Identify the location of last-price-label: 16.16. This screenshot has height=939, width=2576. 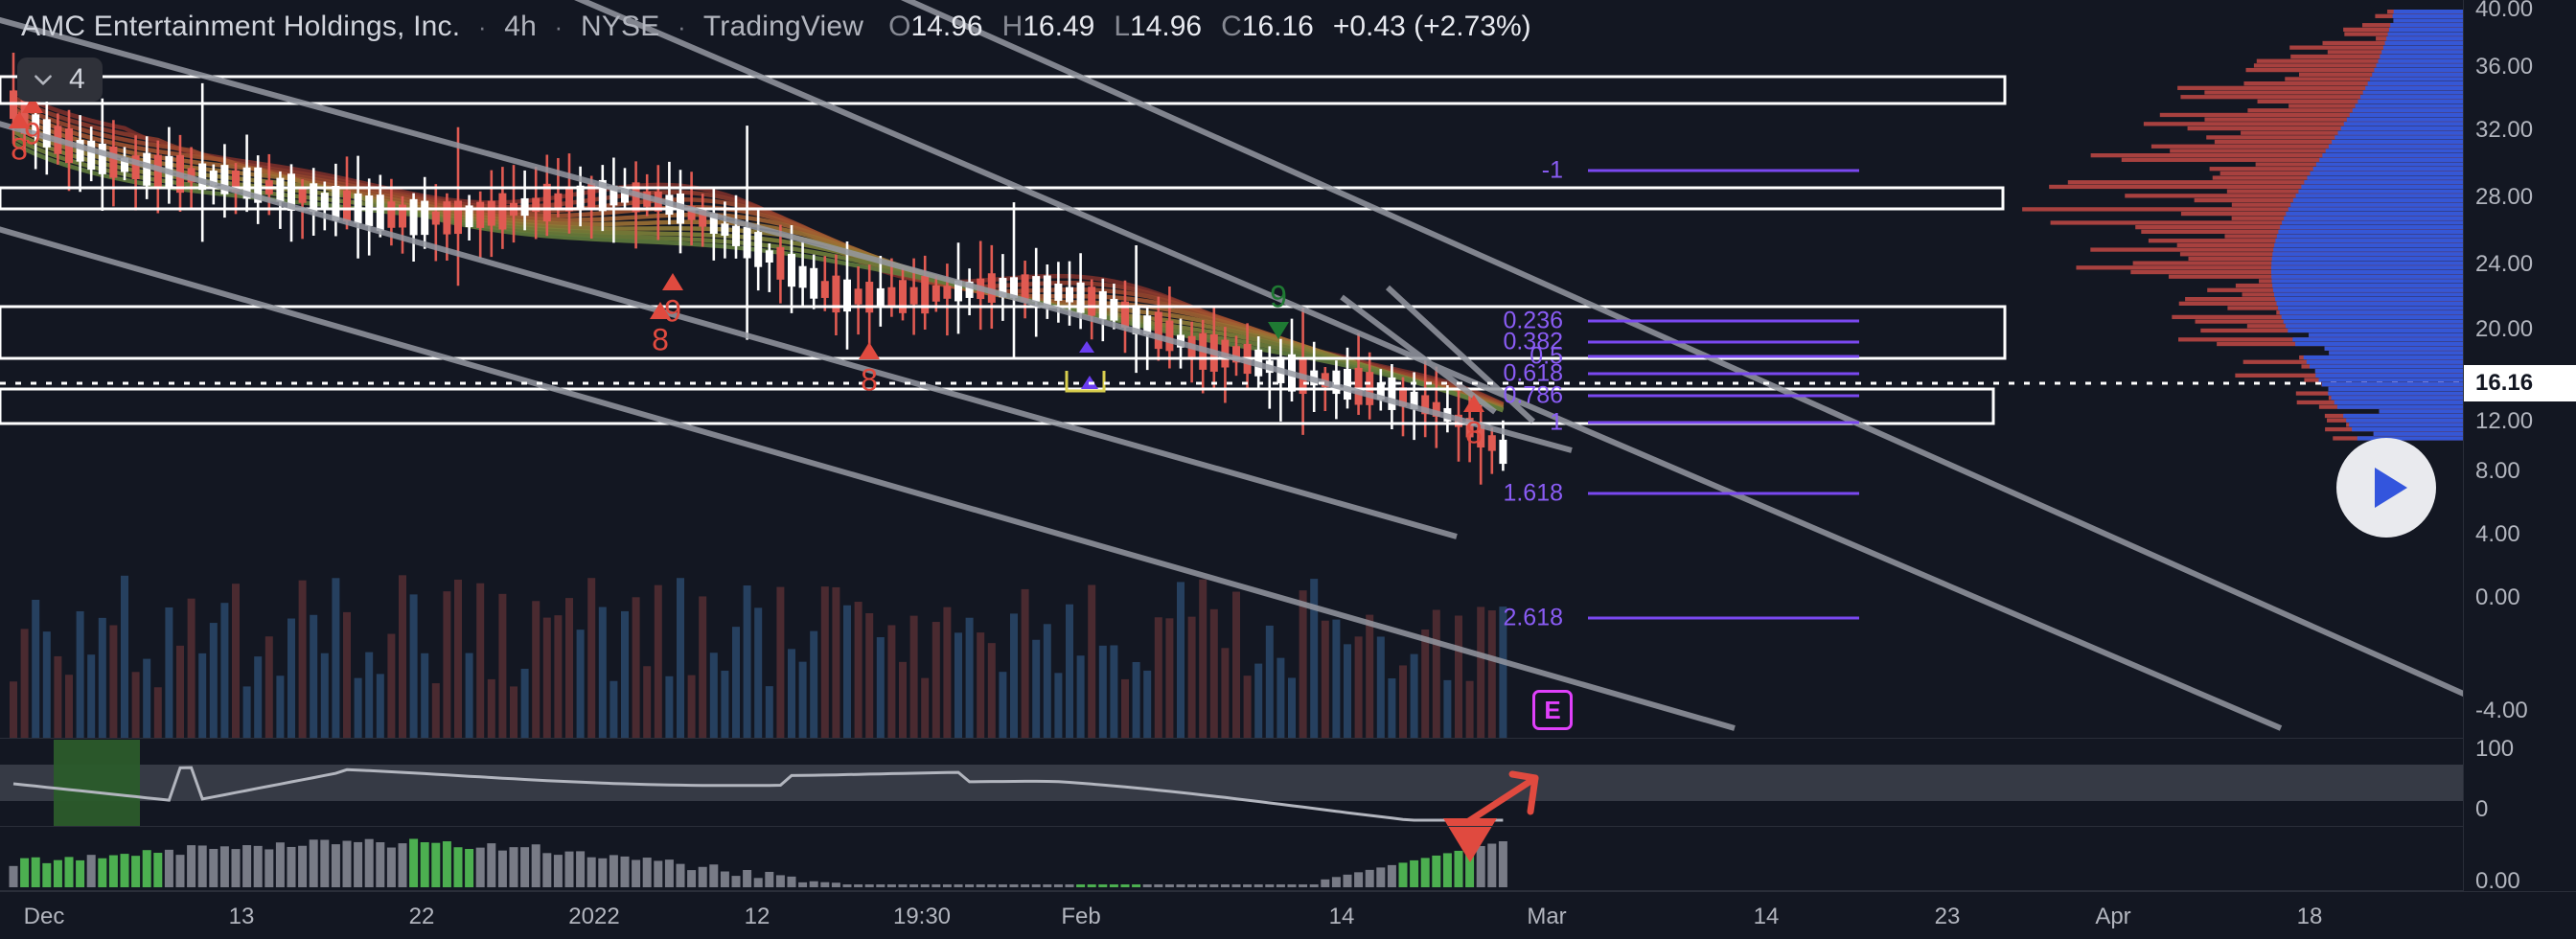
(2520, 383).